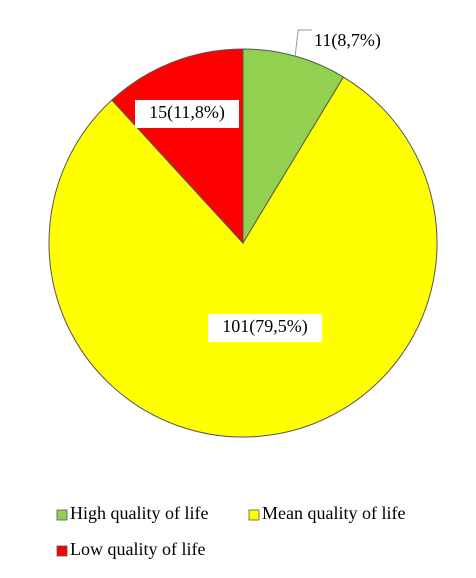 The image size is (476, 578). I want to click on data-label: 15(11,8%), so click(187, 112).